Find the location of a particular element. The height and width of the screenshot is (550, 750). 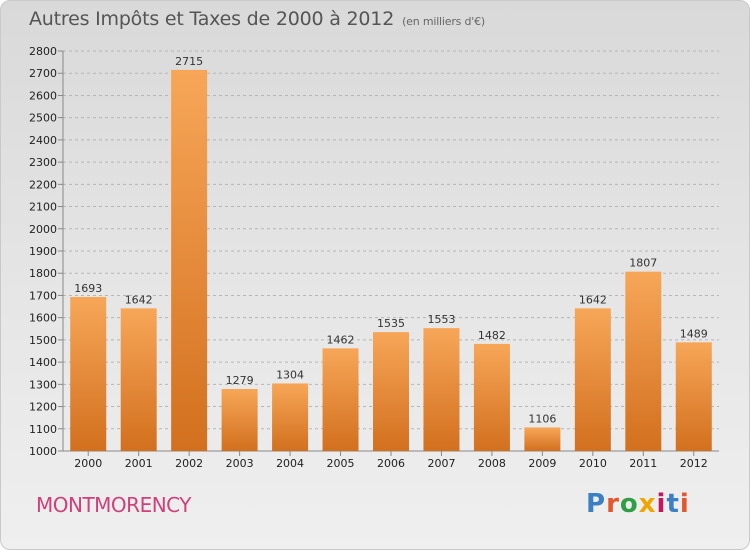

x-tick-label: 2001 is located at coordinates (139, 463).